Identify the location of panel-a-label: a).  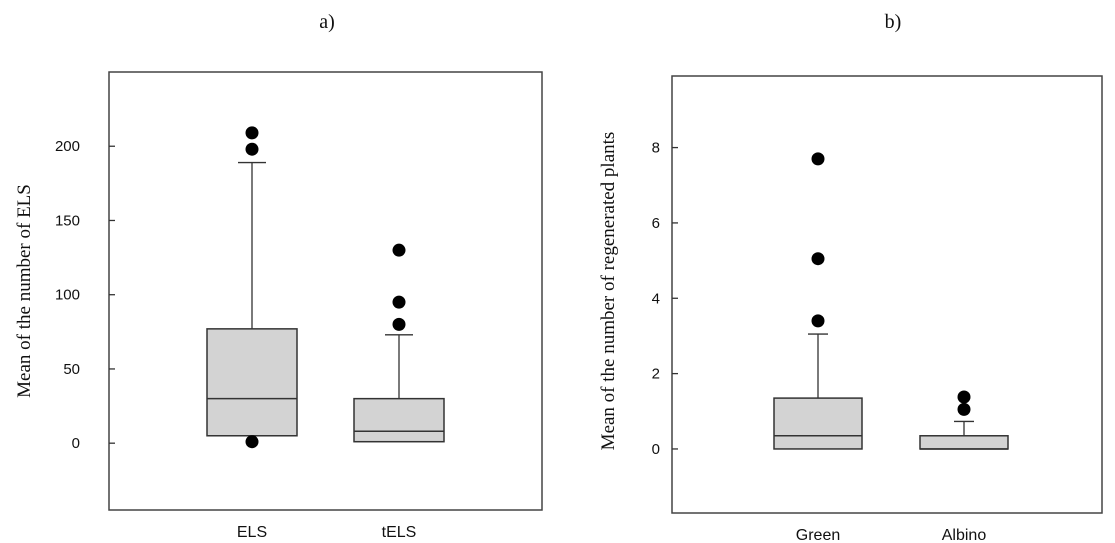
(327, 22).